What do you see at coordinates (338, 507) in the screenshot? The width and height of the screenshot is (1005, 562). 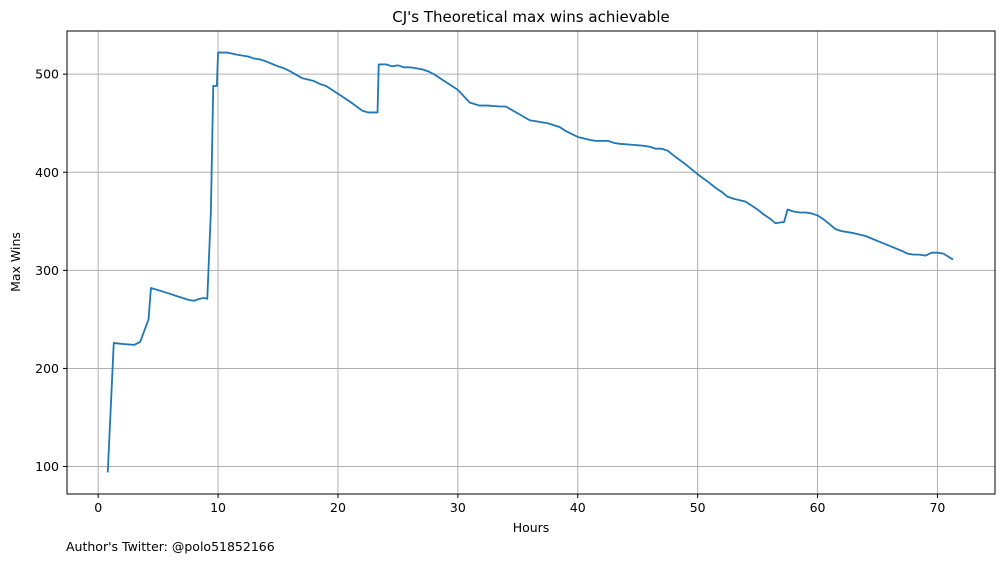 I see `x-tick-label: 20` at bounding box center [338, 507].